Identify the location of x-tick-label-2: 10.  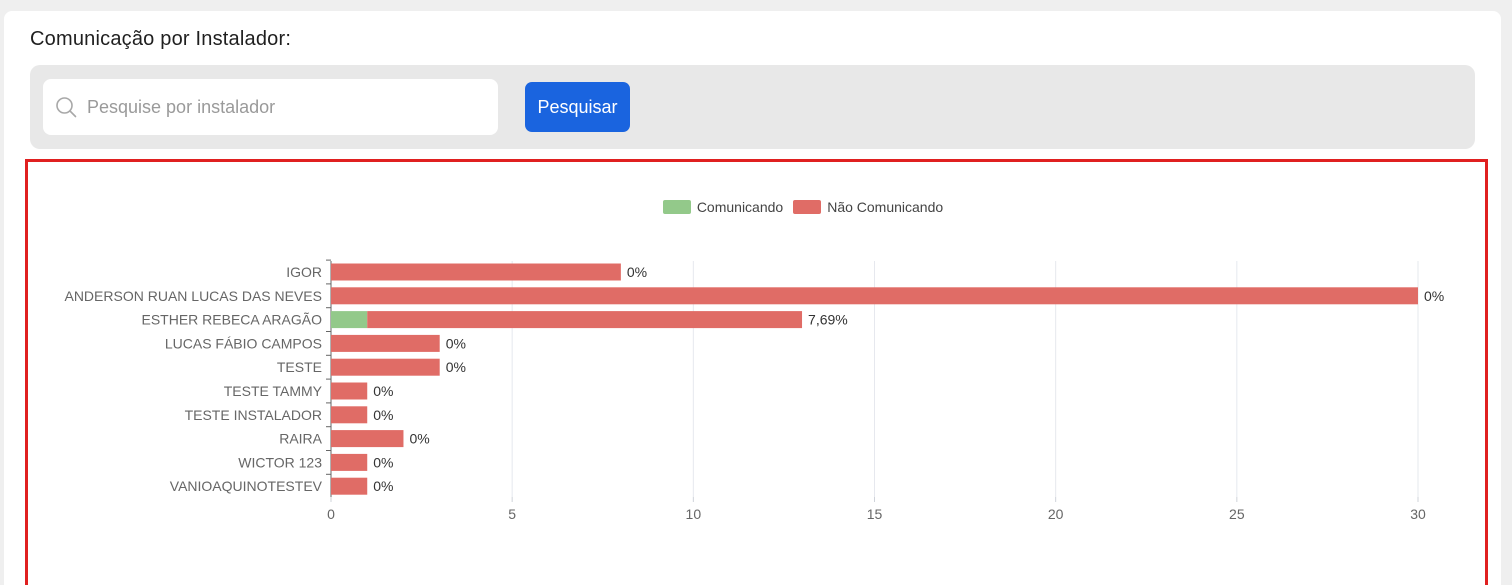
(694, 514).